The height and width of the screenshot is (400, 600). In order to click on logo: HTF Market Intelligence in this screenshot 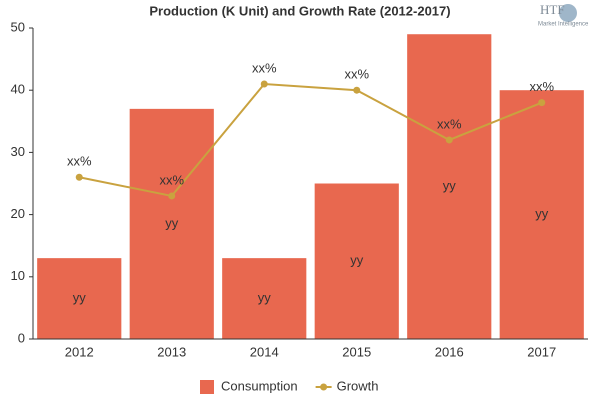, I will do `click(563, 15)`.